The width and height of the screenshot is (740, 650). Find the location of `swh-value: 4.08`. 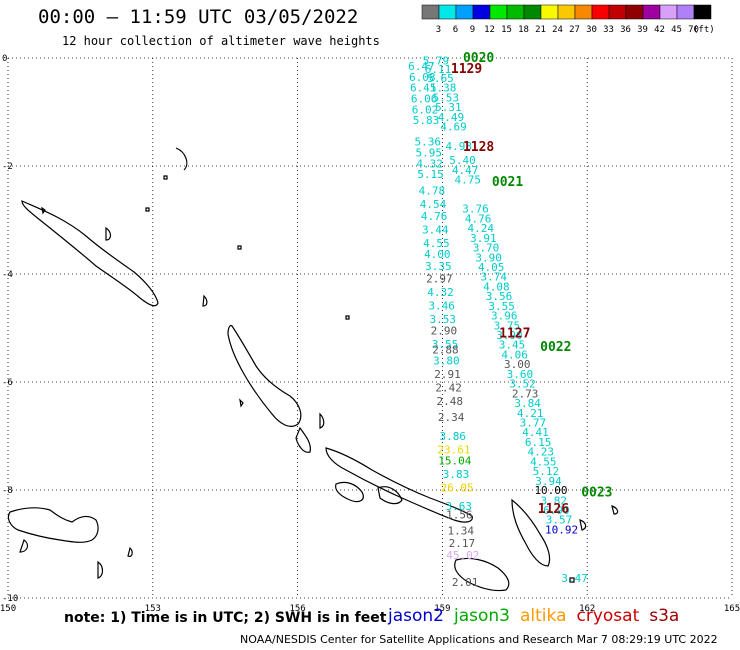

swh-value: 4.08 is located at coordinates (496, 286).